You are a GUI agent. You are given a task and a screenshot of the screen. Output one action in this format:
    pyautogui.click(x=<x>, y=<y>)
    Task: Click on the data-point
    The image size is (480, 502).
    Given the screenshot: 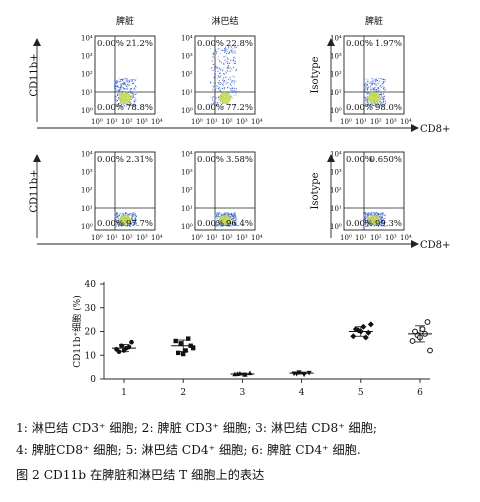 What is the action you would take?
    pyautogui.click(x=185, y=350)
    